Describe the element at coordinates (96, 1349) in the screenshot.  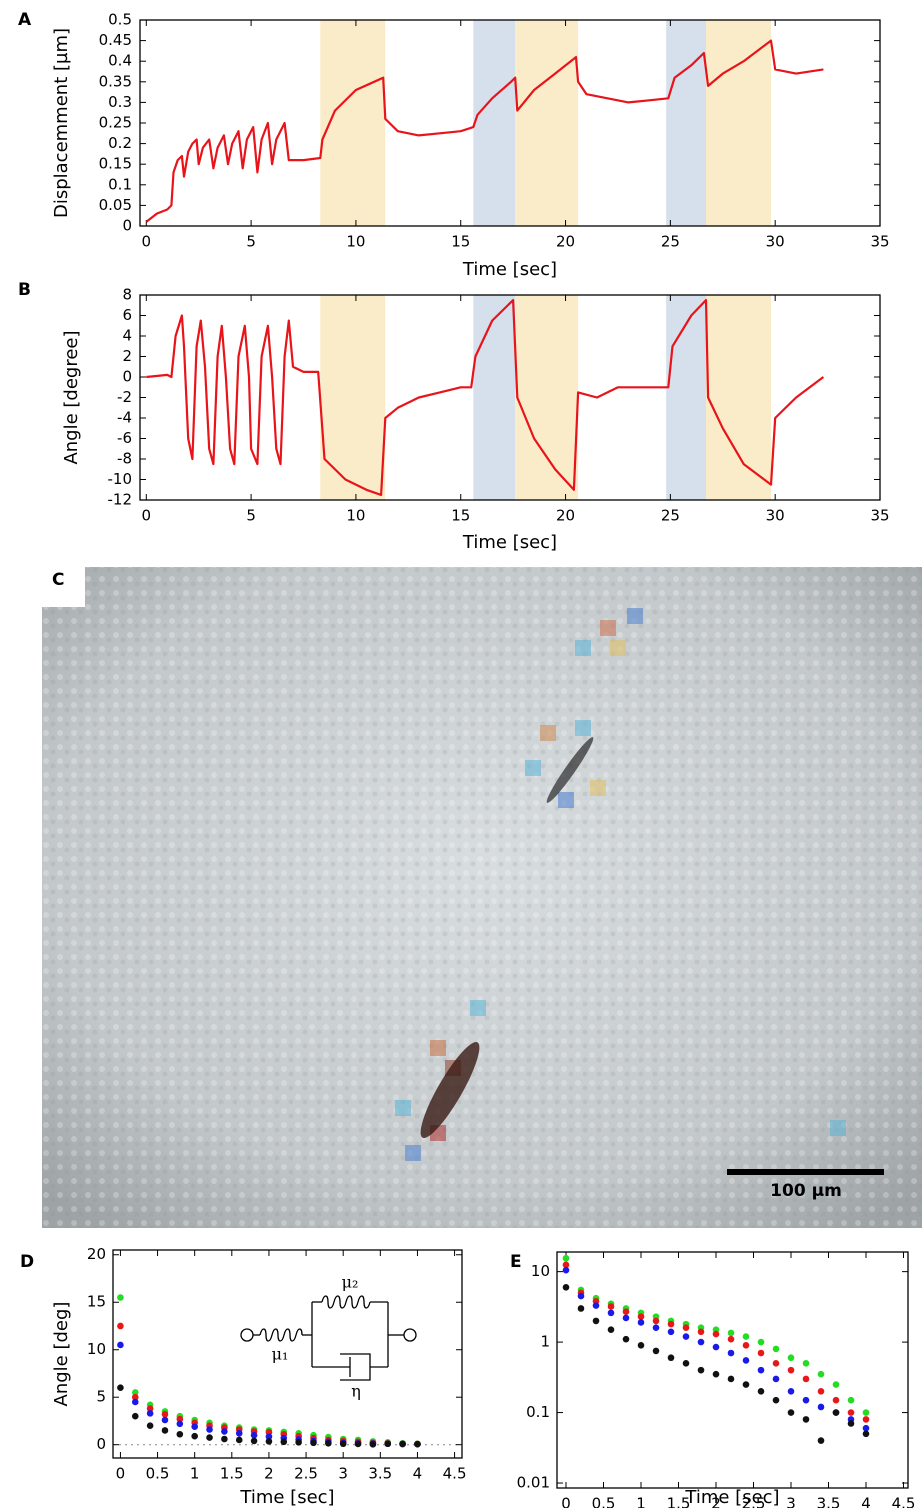
I see `y-tick-label: 10` at that location.